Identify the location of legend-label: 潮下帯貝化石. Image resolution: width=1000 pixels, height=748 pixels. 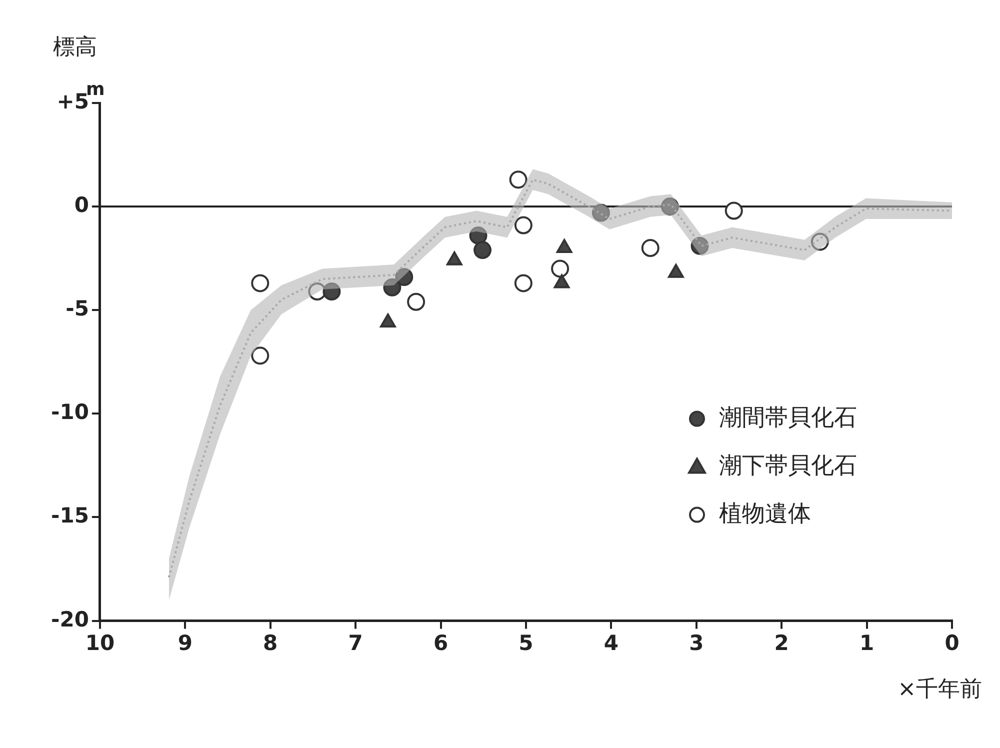
(788, 465).